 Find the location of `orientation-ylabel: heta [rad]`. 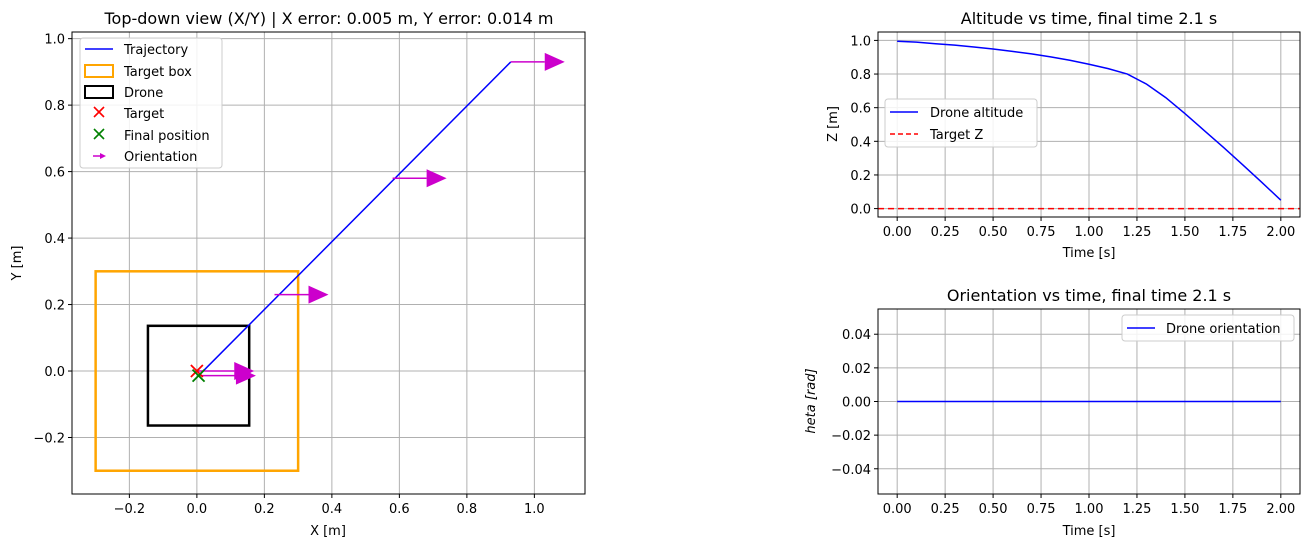

orientation-ylabel: heta [rad] is located at coordinates (811, 400).